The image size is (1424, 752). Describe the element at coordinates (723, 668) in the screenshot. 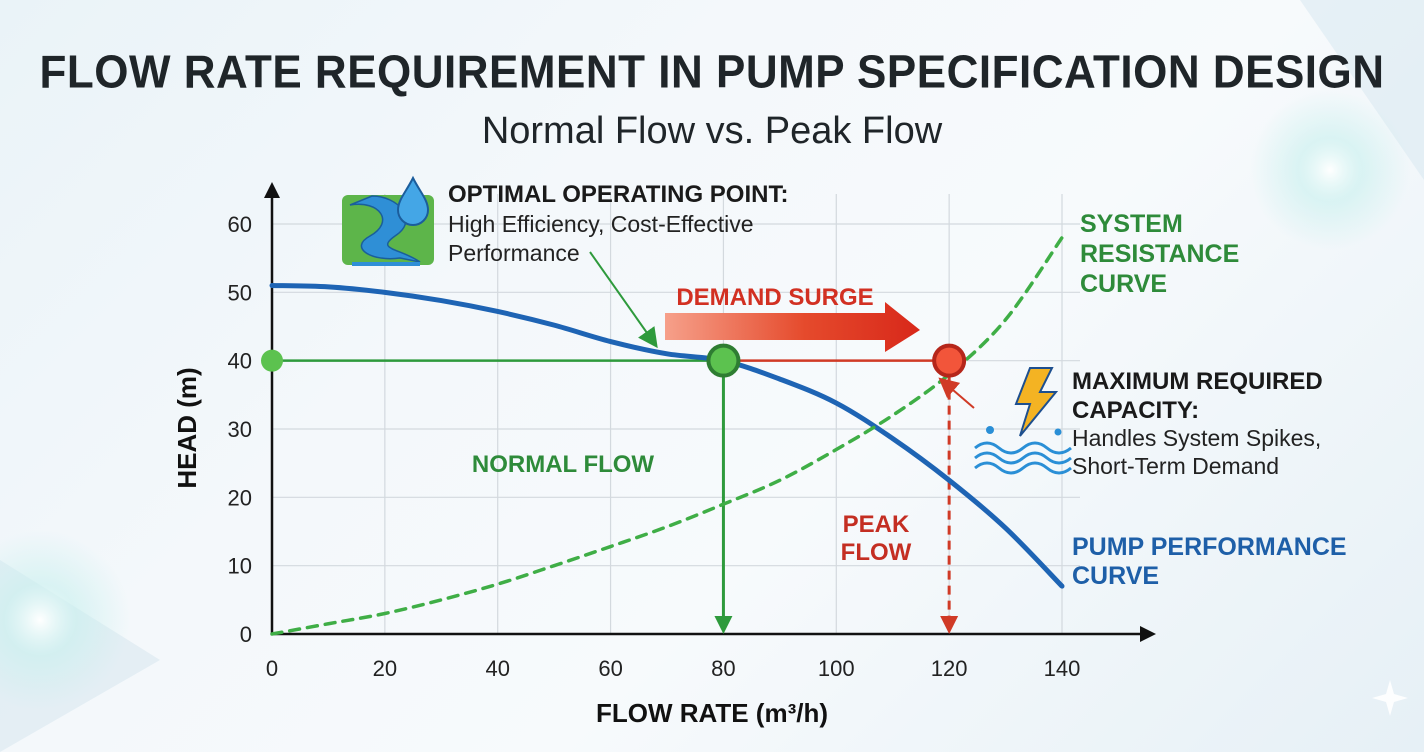

I see `x-tick-label: 80` at that location.